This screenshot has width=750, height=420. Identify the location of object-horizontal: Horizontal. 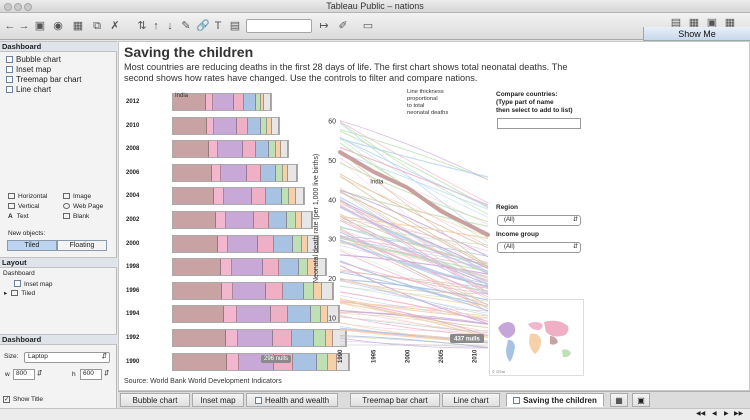
(27, 197).